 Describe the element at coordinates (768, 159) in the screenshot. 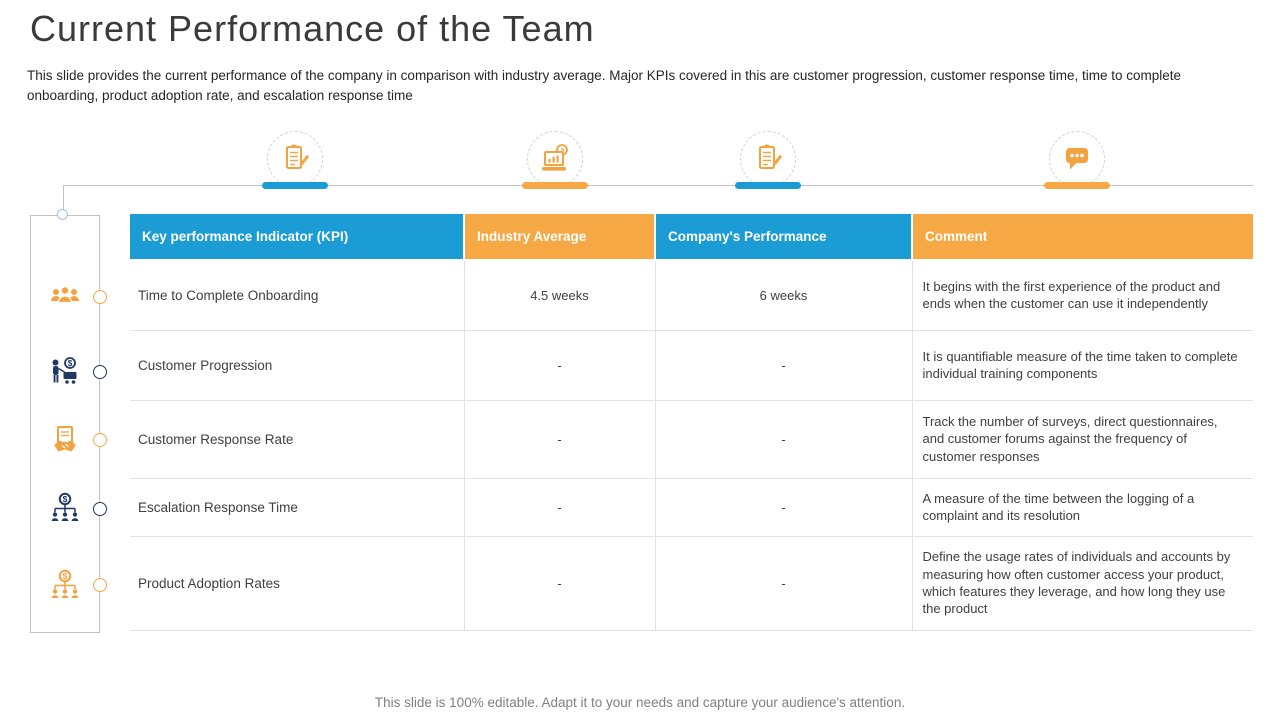

I see `clipboard-pencil-icon` at that location.